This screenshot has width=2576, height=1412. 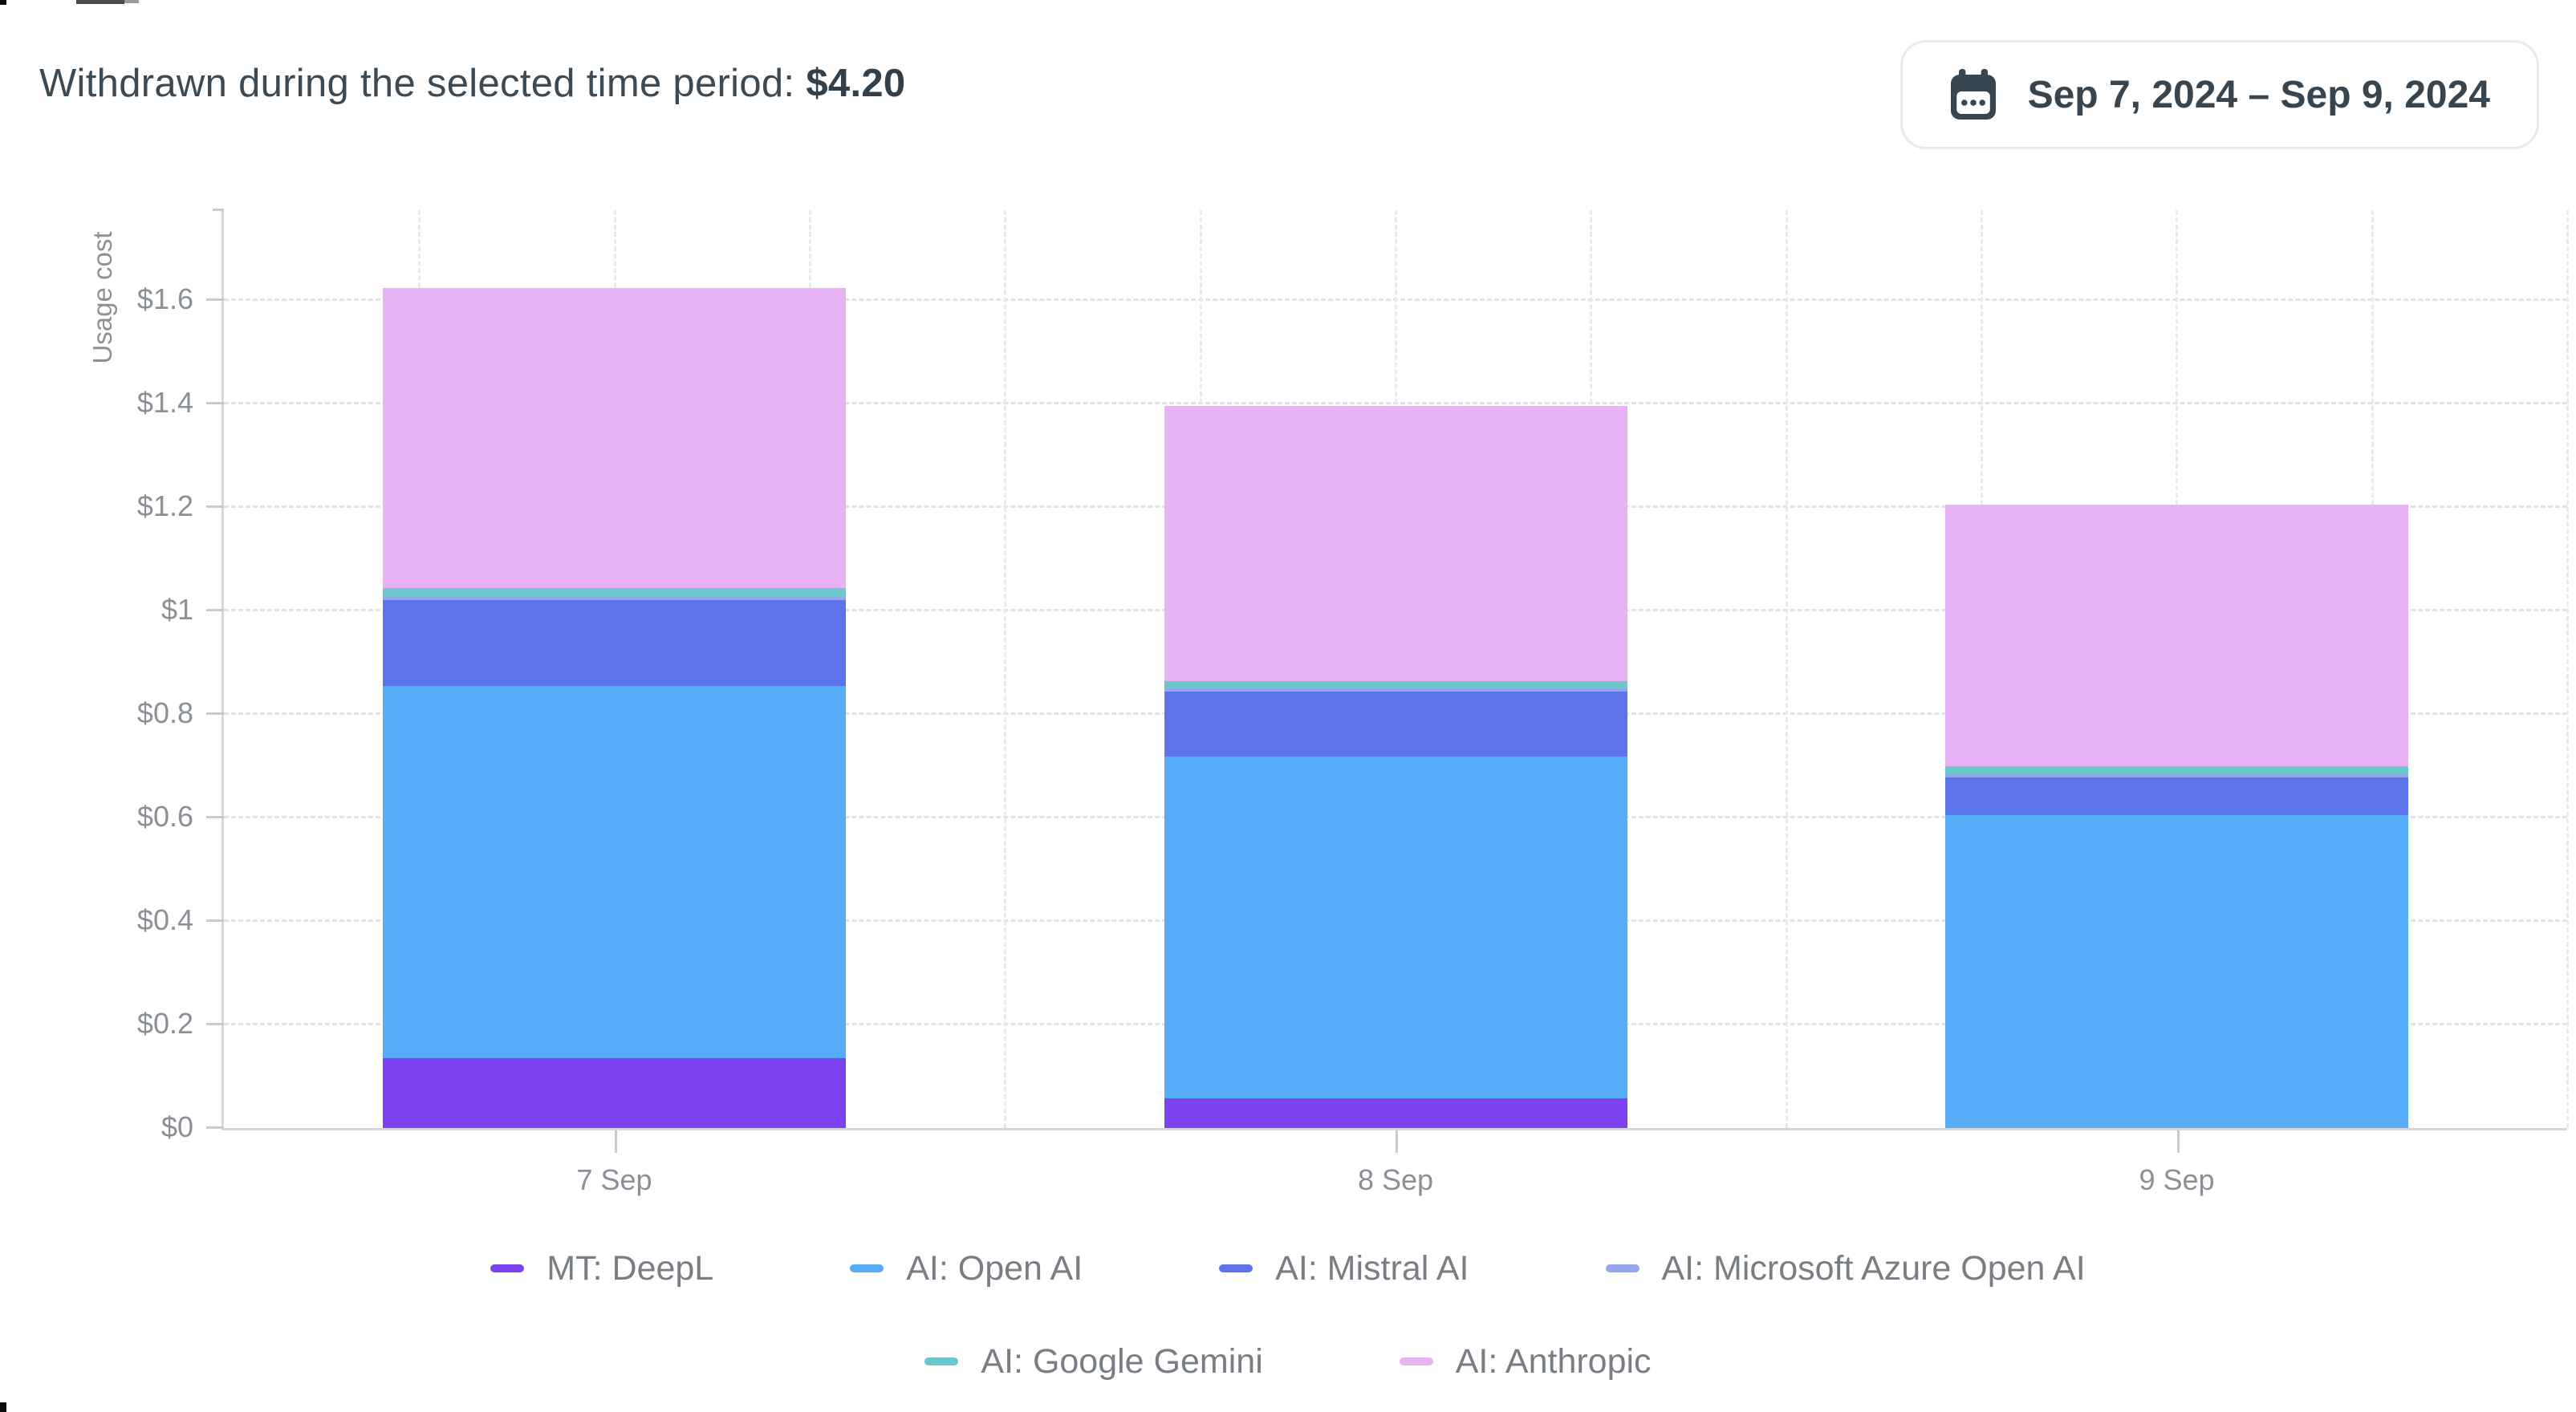 I want to click on legend-marker-ai-google-gemini, so click(x=941, y=1361).